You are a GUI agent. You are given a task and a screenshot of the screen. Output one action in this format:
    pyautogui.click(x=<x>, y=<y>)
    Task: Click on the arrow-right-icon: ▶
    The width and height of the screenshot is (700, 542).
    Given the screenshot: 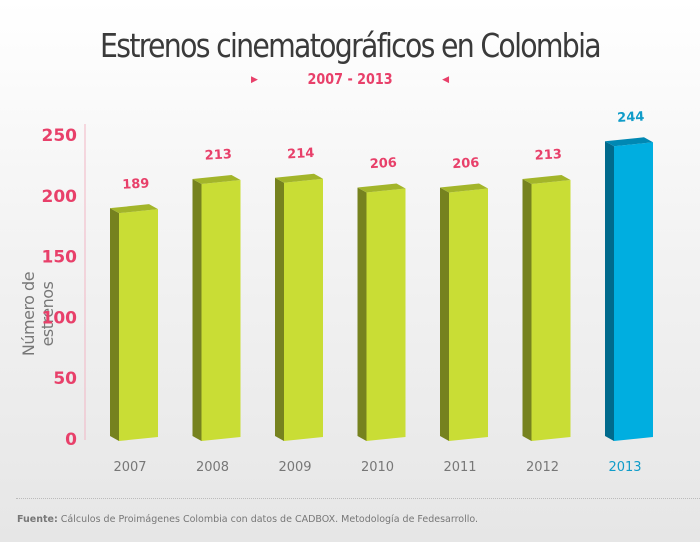 What is the action you would take?
    pyautogui.click(x=254, y=79)
    